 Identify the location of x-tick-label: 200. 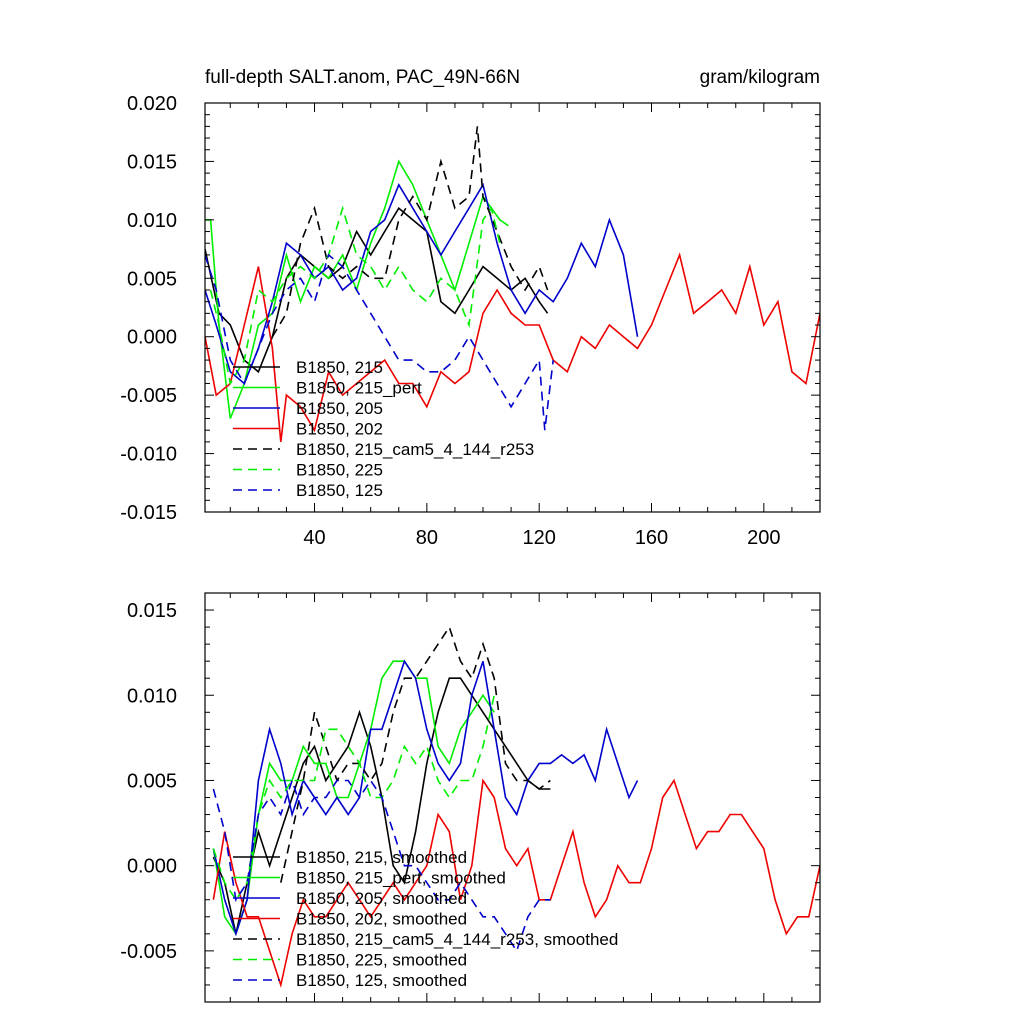
(763, 538).